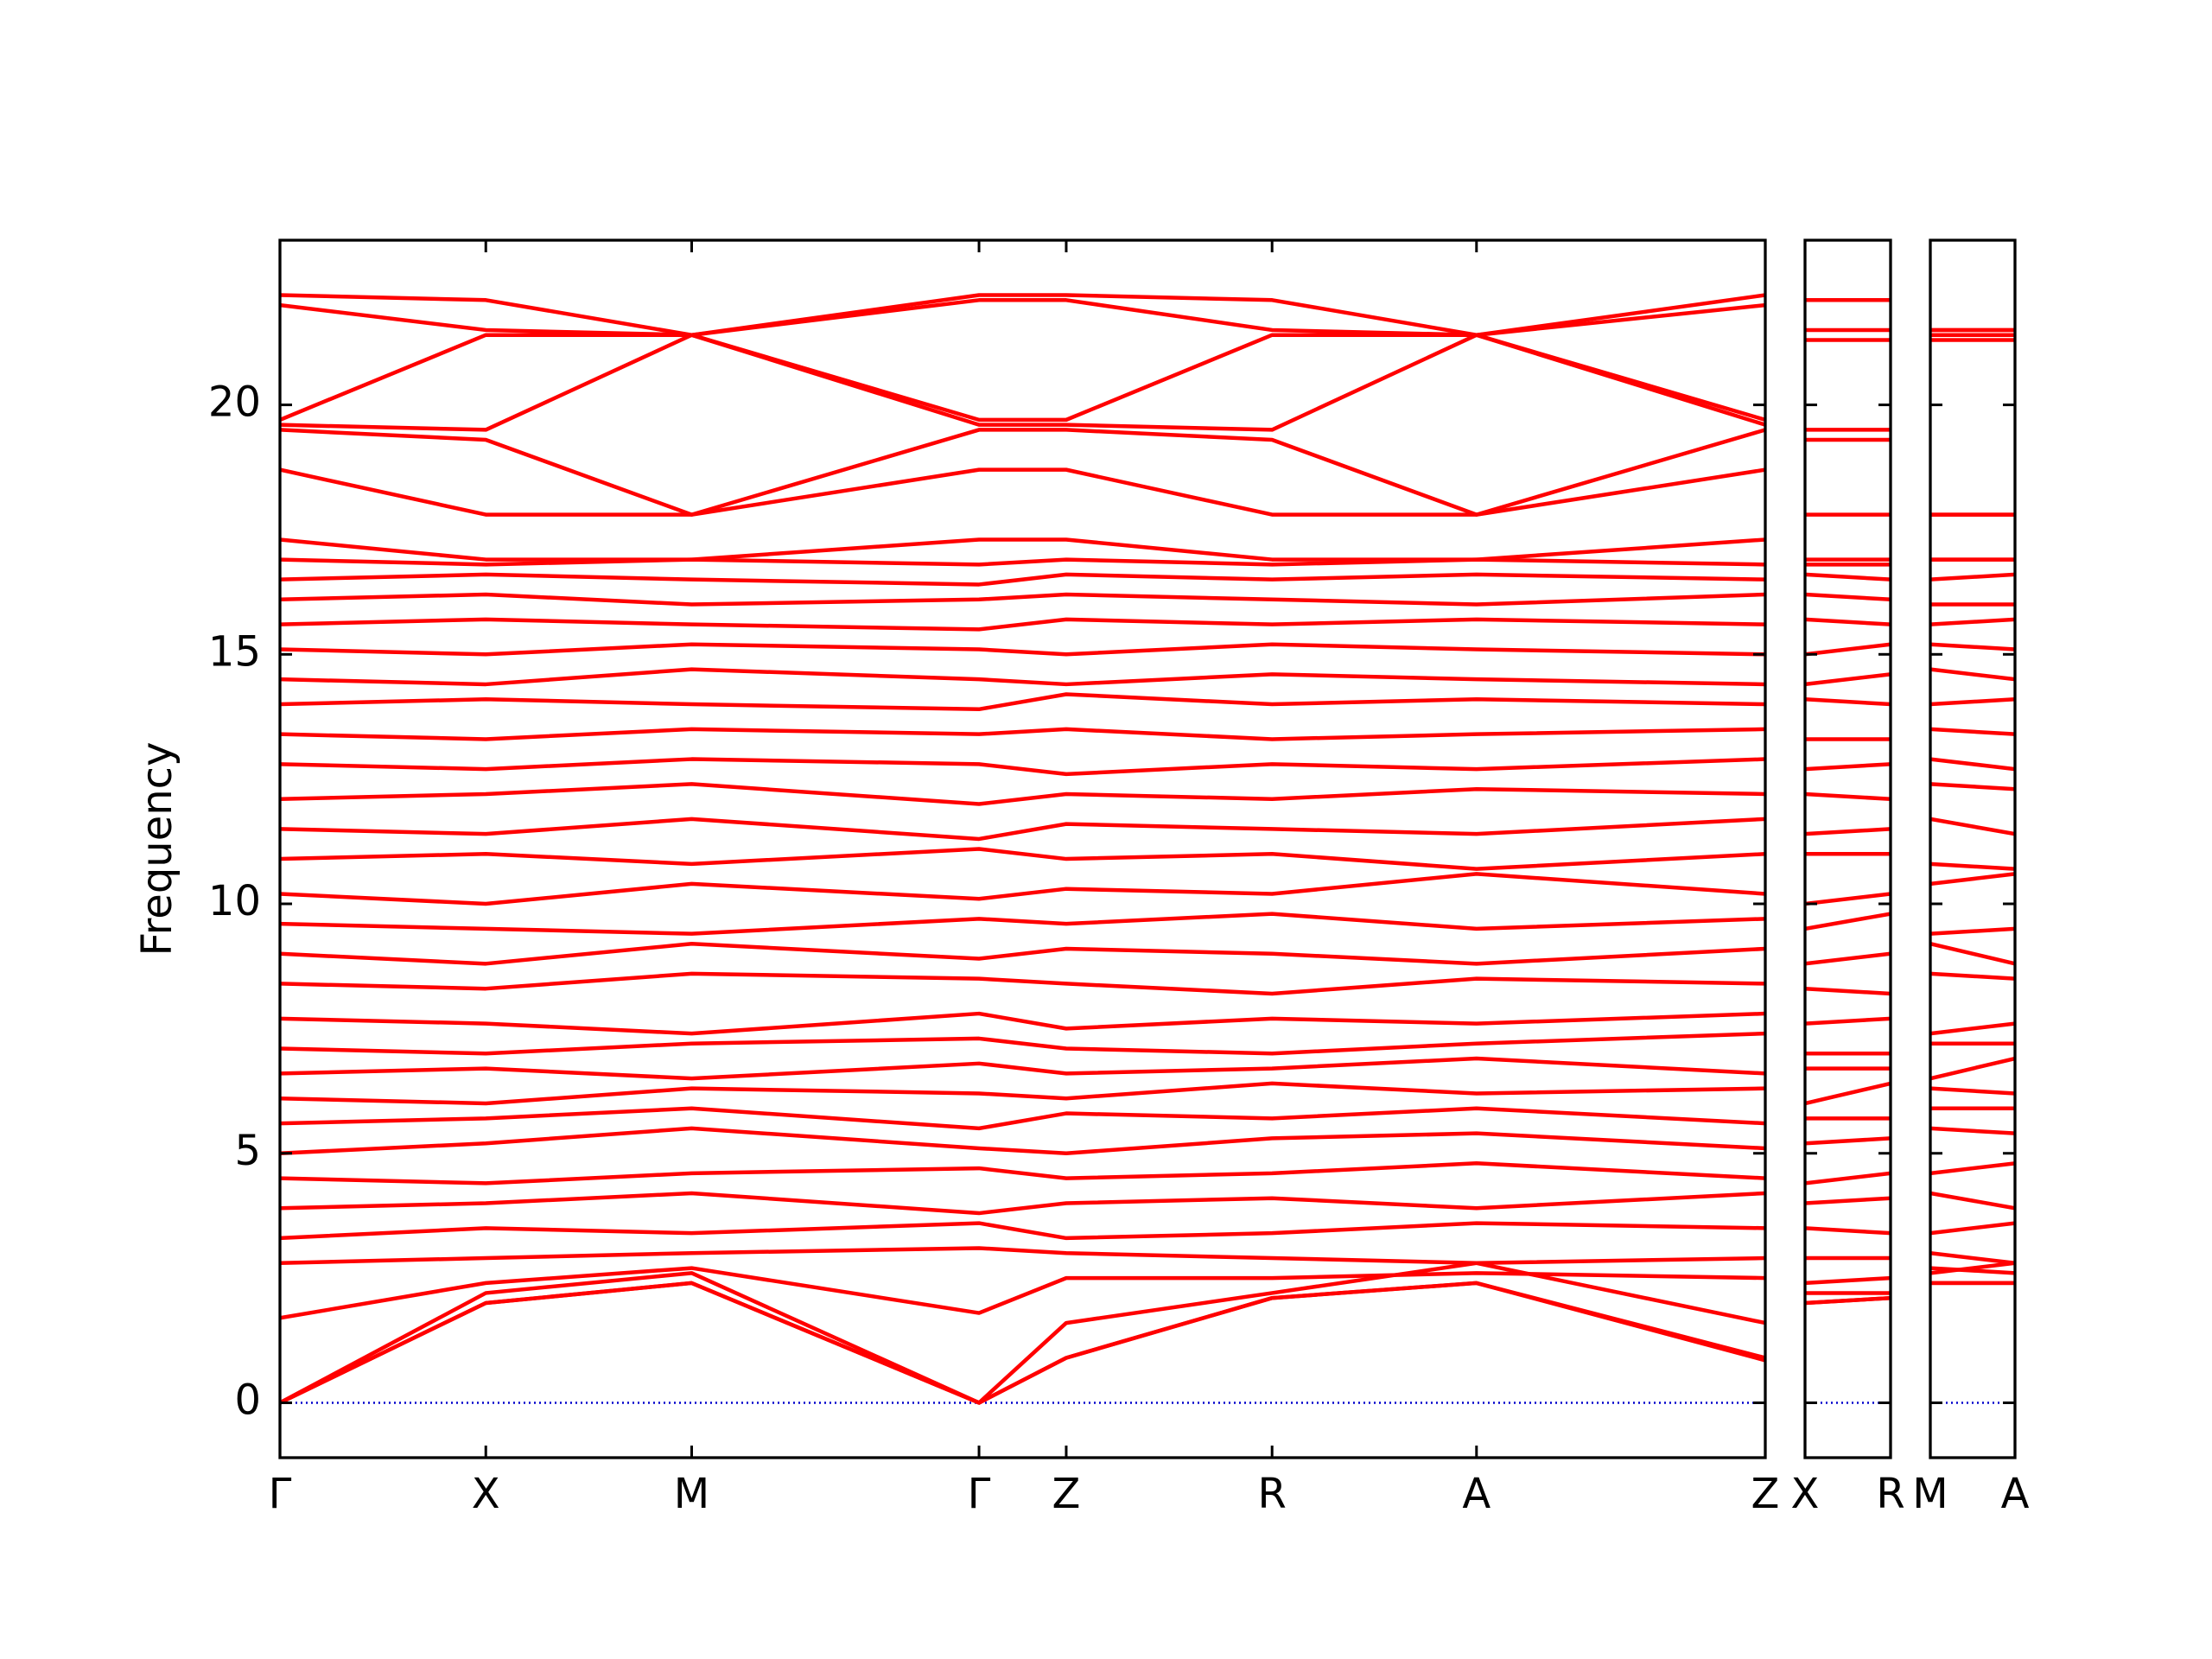 The image size is (2212, 1659). Describe the element at coordinates (234, 402) in the screenshot. I see `y-tick-label: 20` at that location.